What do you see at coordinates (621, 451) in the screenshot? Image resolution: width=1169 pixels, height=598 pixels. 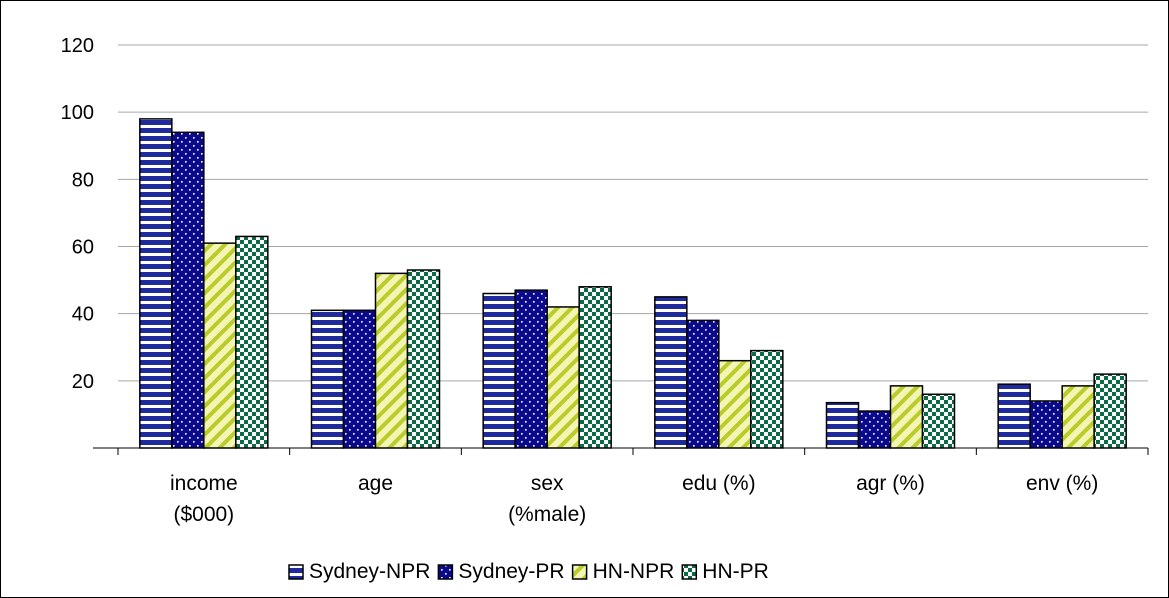 I see `axes` at bounding box center [621, 451].